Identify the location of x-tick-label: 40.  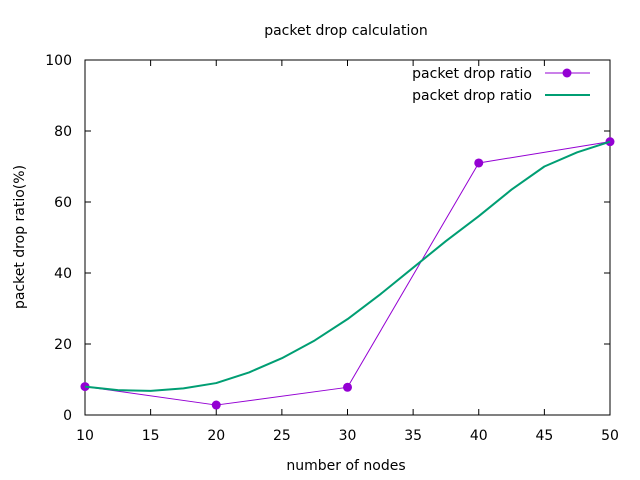
(479, 436).